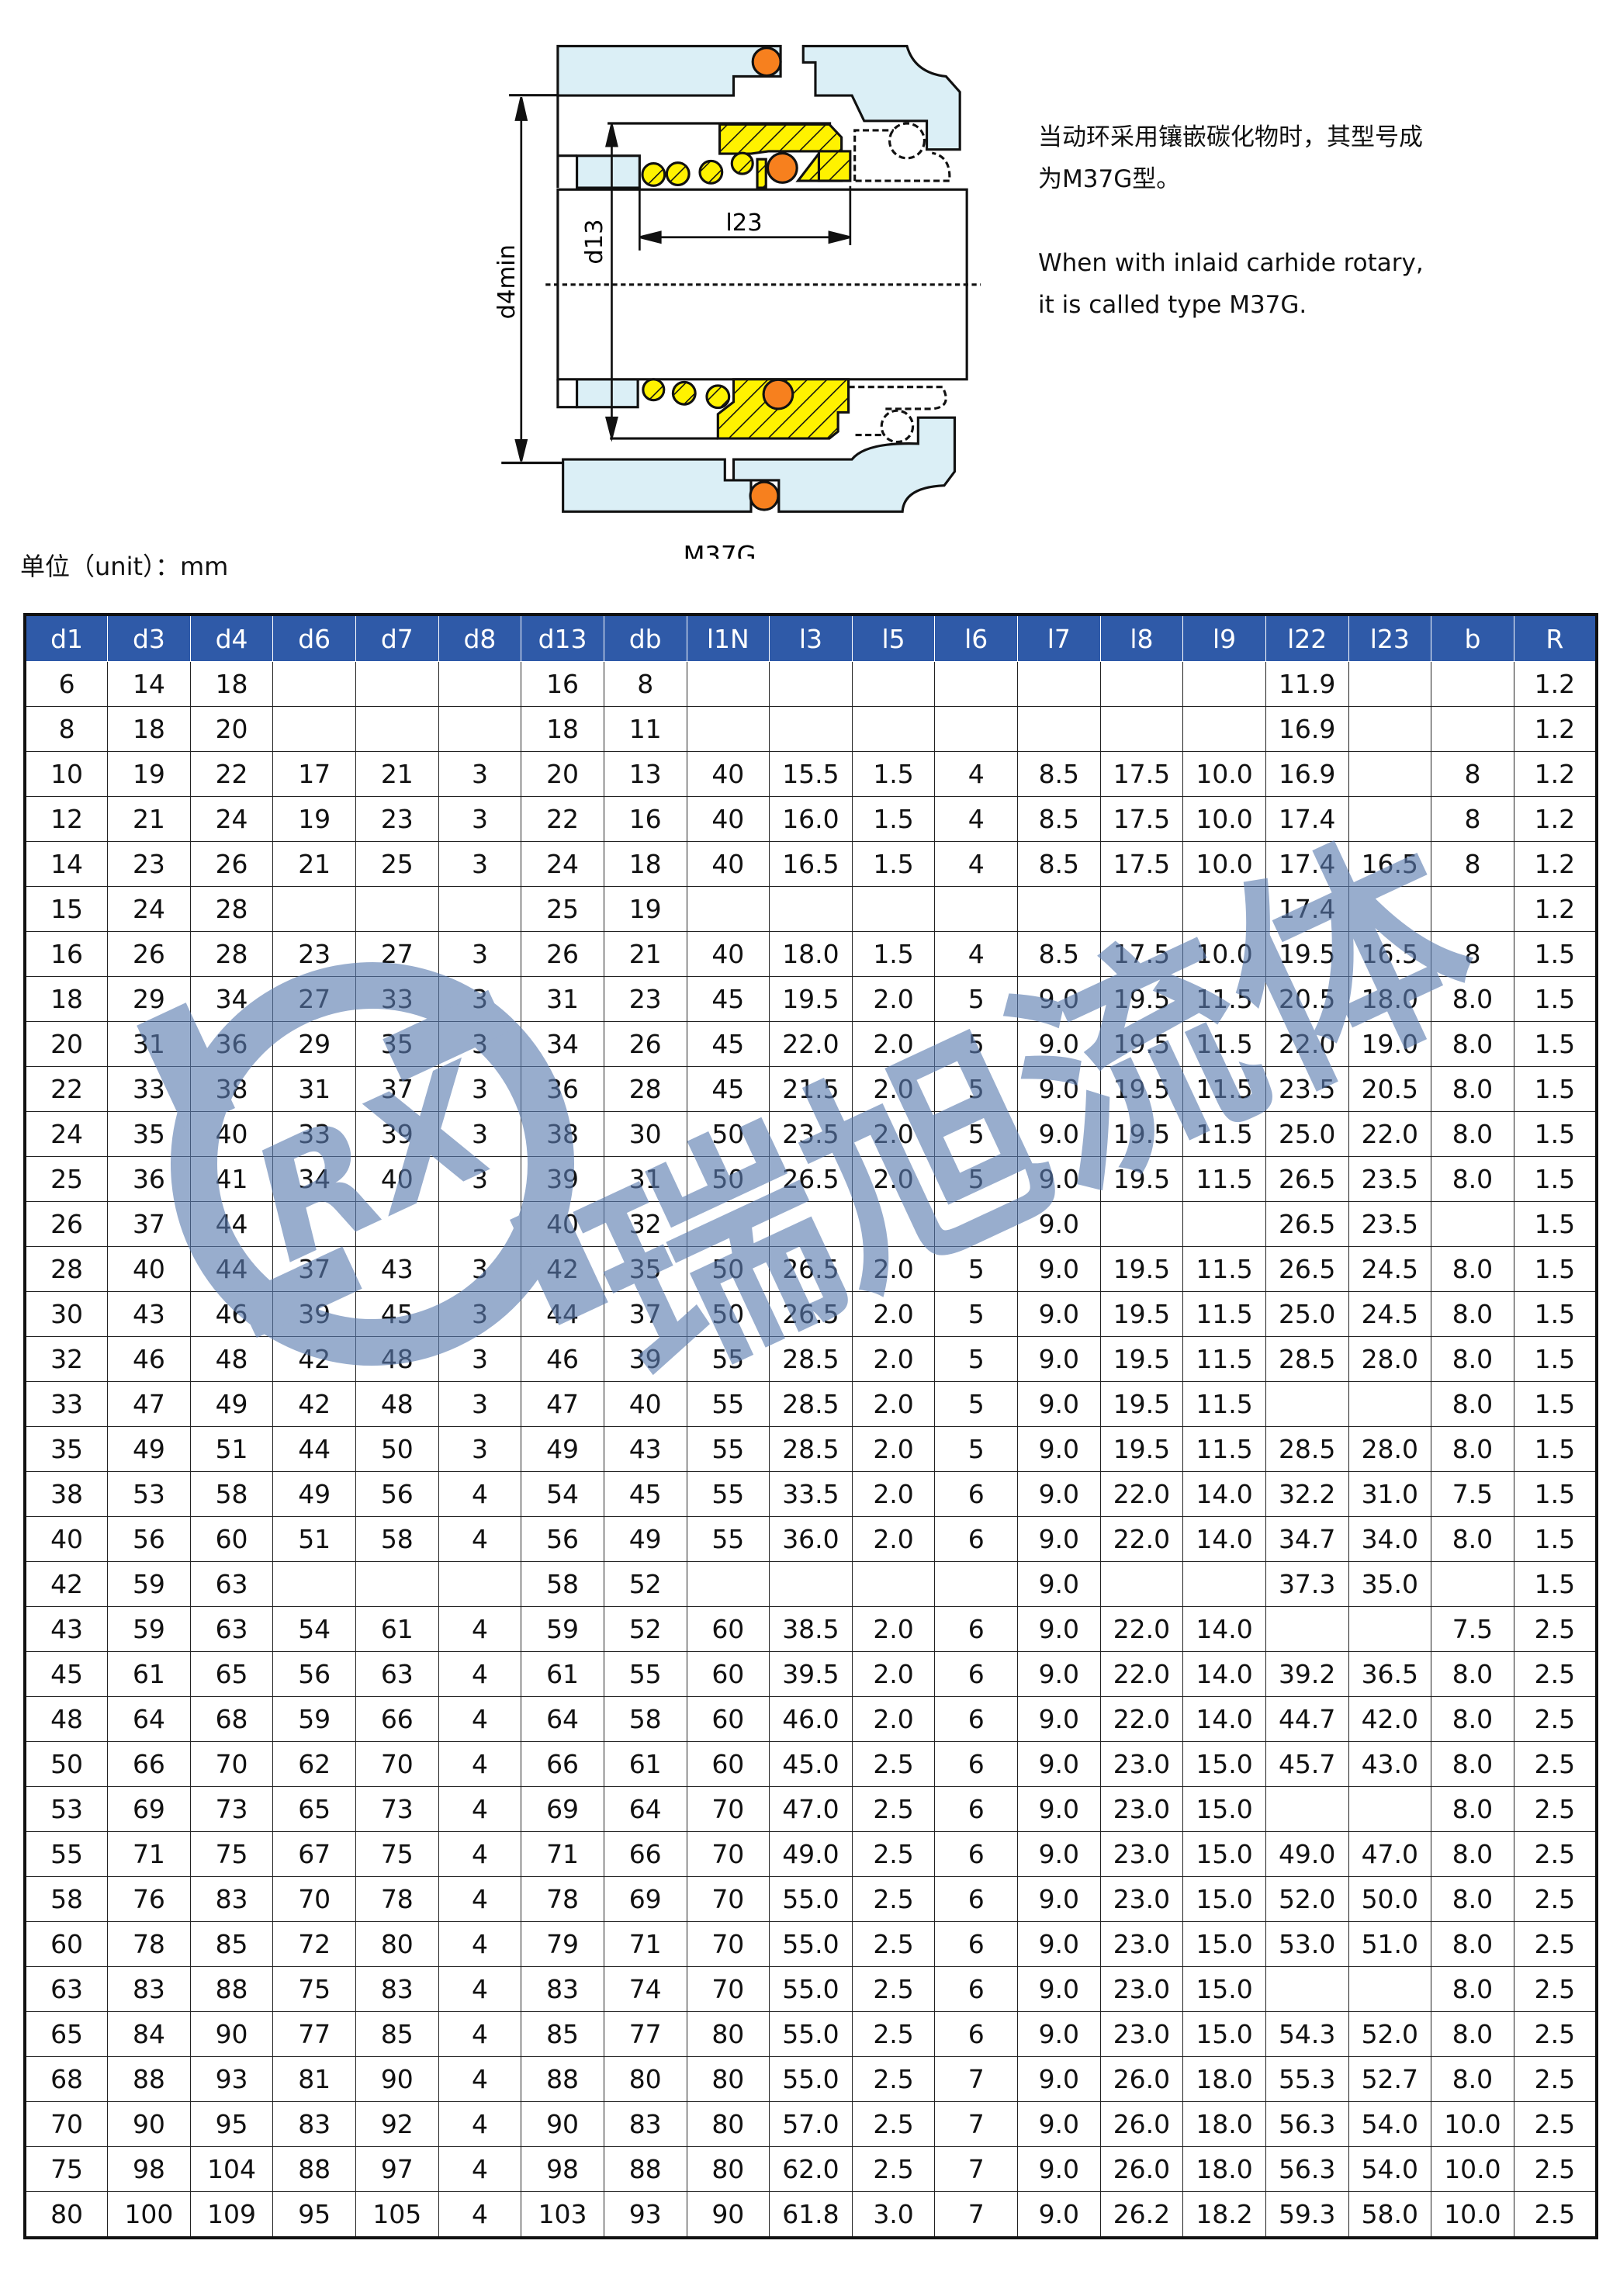  I want to click on cell-l3, so click(811, 1584).